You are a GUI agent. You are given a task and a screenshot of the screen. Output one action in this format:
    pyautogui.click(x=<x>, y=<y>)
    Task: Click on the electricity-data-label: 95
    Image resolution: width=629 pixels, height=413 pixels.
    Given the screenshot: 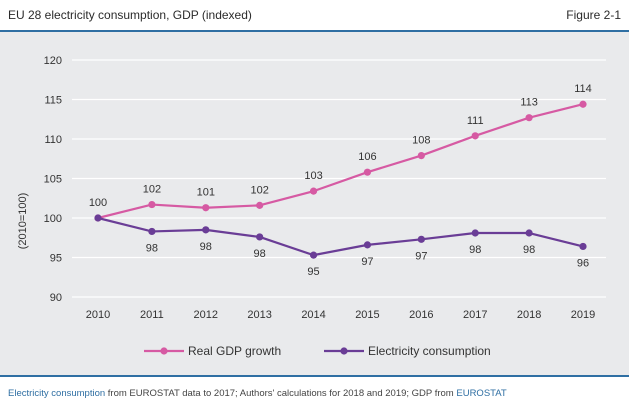 What is the action you would take?
    pyautogui.click(x=313, y=272)
    